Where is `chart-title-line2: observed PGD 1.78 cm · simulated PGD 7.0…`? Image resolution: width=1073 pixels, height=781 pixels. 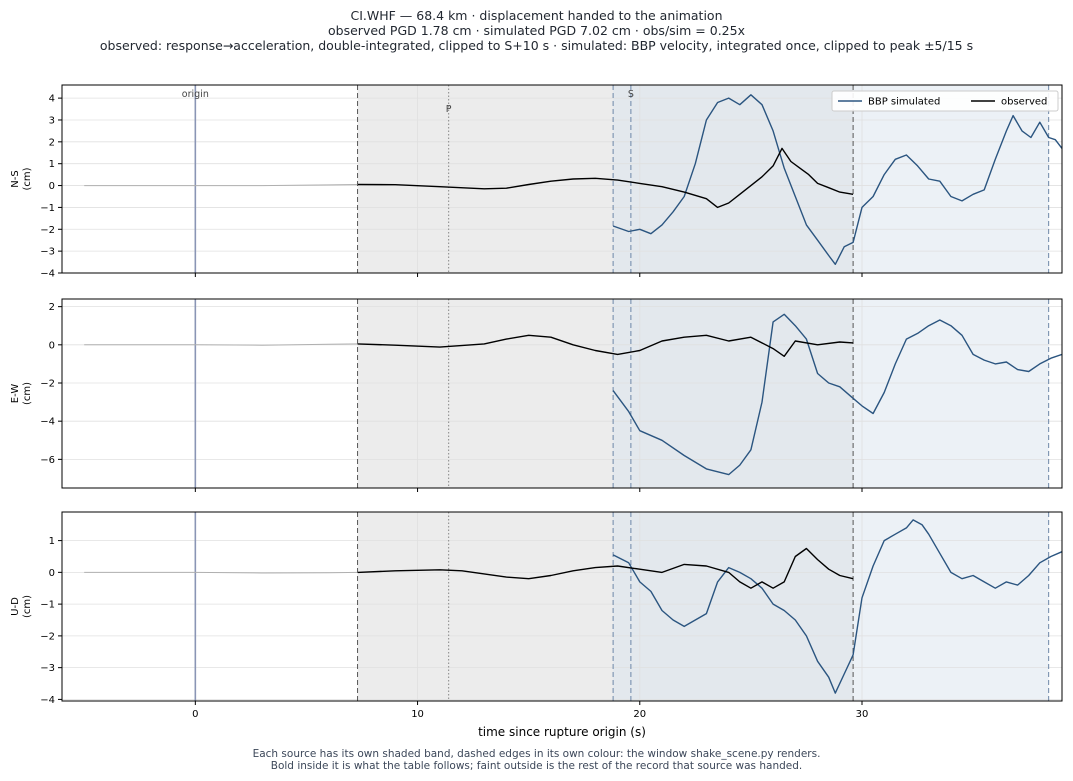 chart-title-line2: observed PGD 1.78 cm · simulated PGD 7.0… is located at coordinates (536, 30).